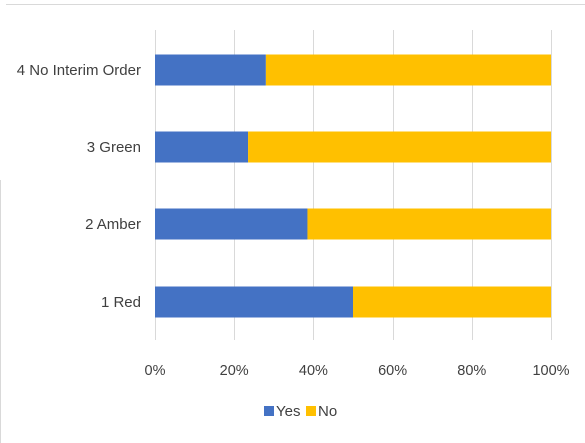 The image size is (585, 443). What do you see at coordinates (288, 411) in the screenshot?
I see `legend-label-yes: Yes` at bounding box center [288, 411].